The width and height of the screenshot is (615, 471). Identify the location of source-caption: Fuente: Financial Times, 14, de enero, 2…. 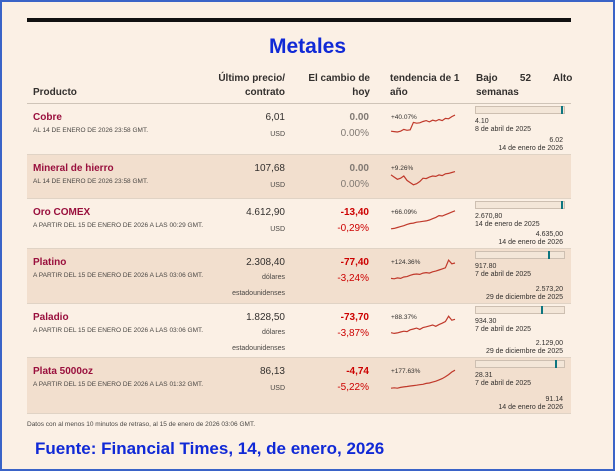
(210, 448).